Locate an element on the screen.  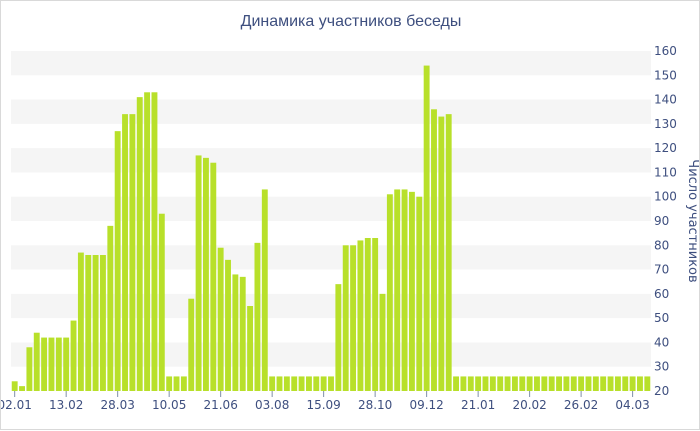
y-tick-label: 20 is located at coordinates (661, 391).